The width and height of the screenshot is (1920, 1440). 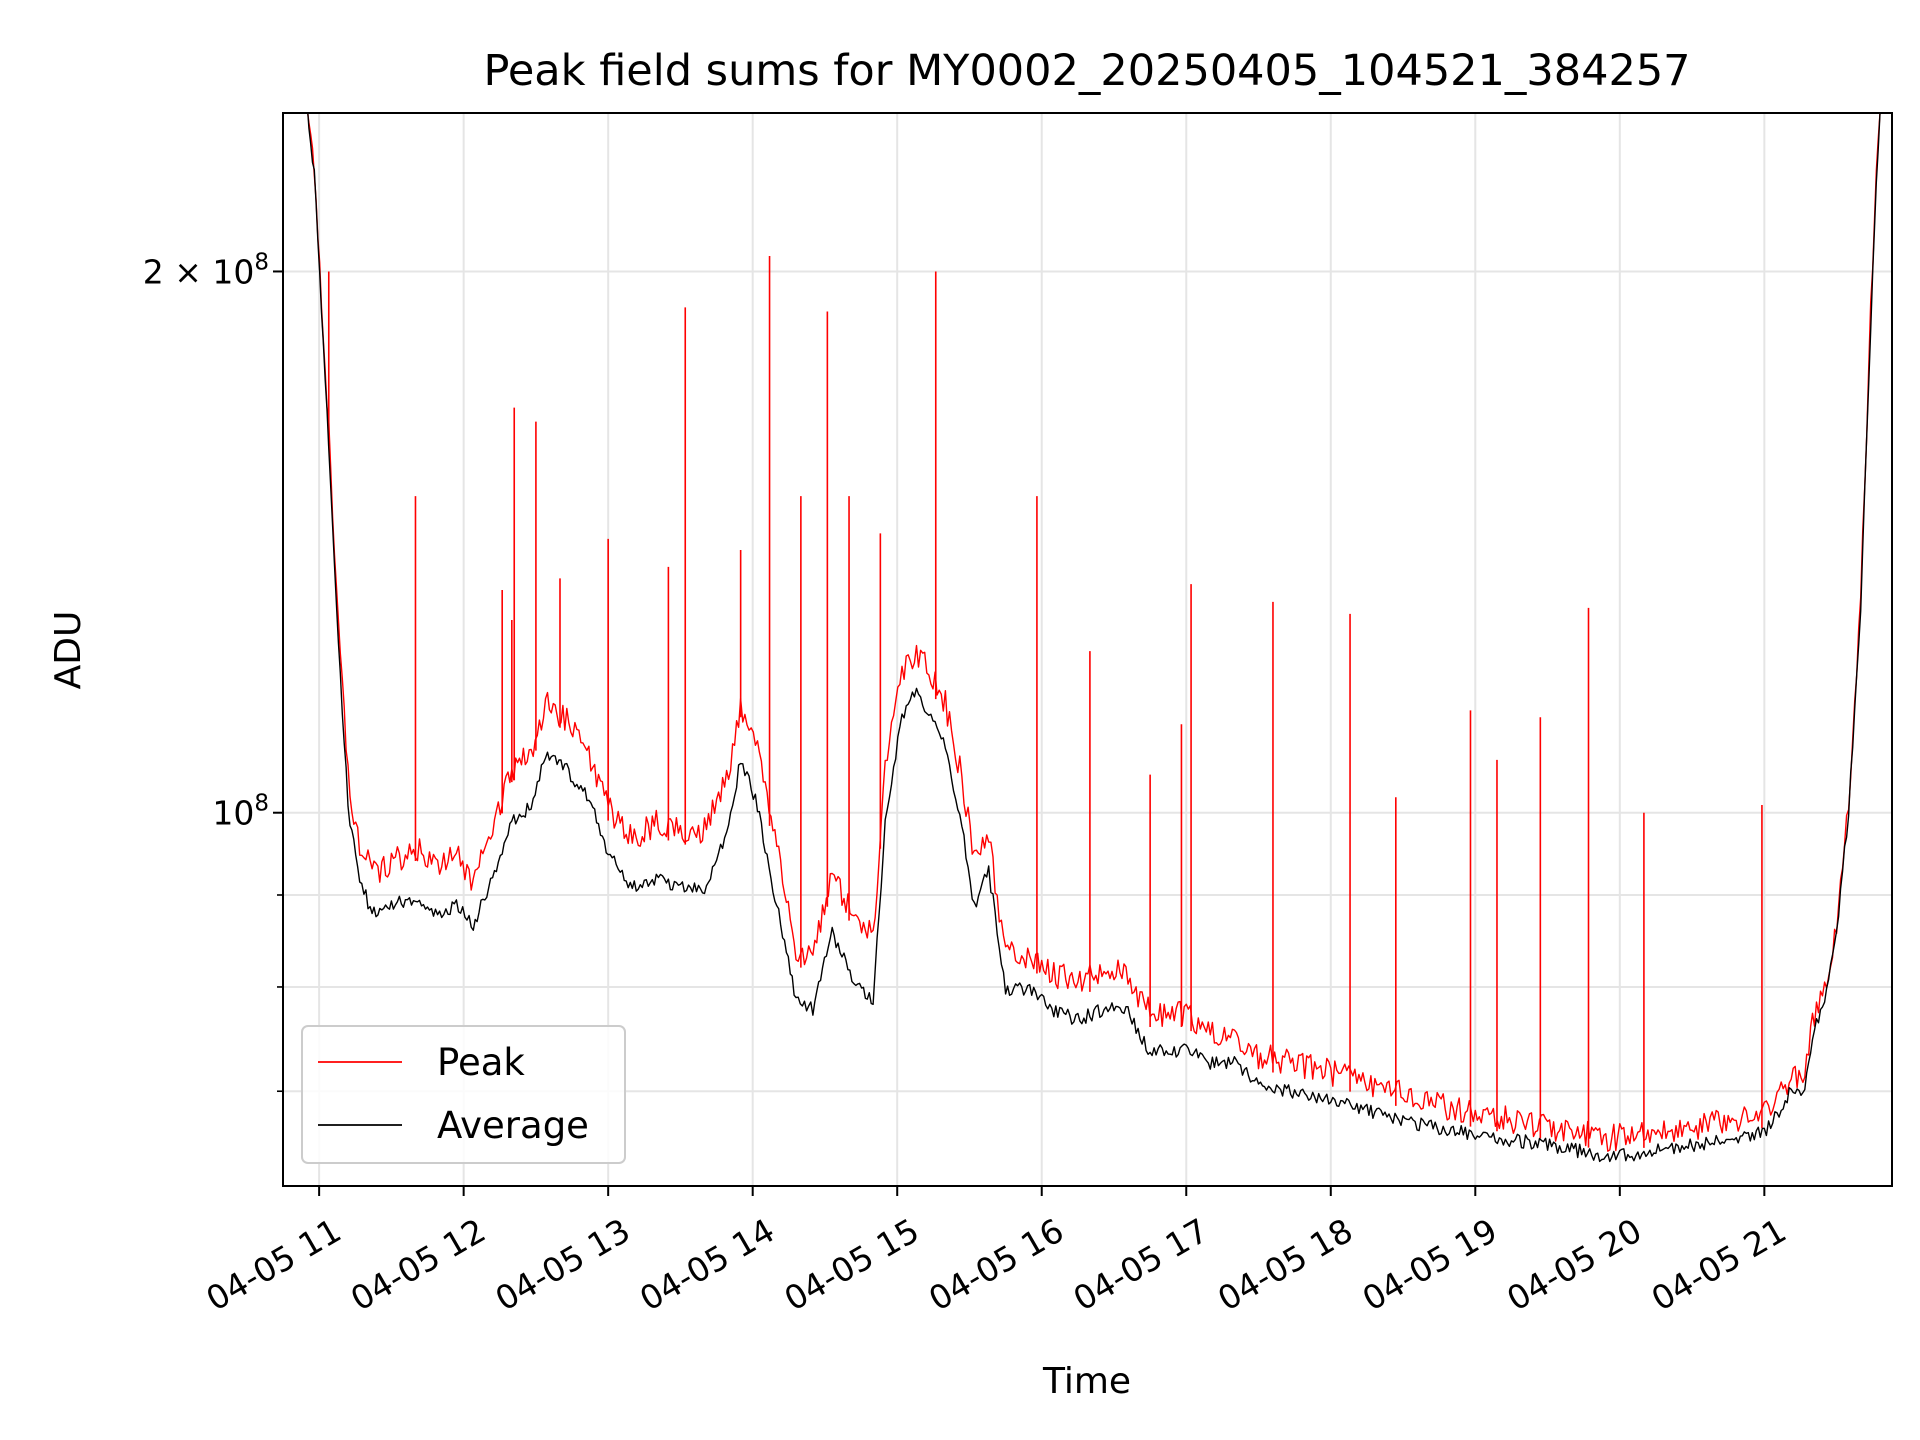 What do you see at coordinates (513, 1125) in the screenshot?
I see `legend-average-label: Average` at bounding box center [513, 1125].